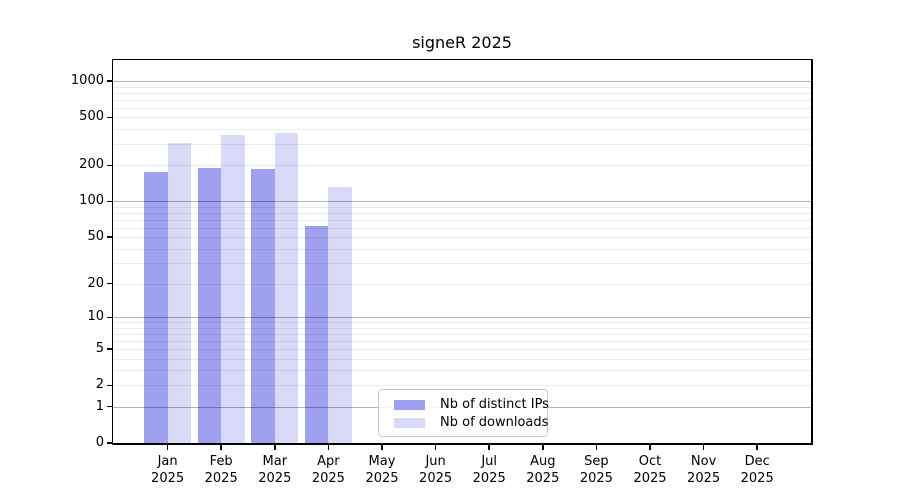  I want to click on y-tick-label: 5, so click(99, 349).